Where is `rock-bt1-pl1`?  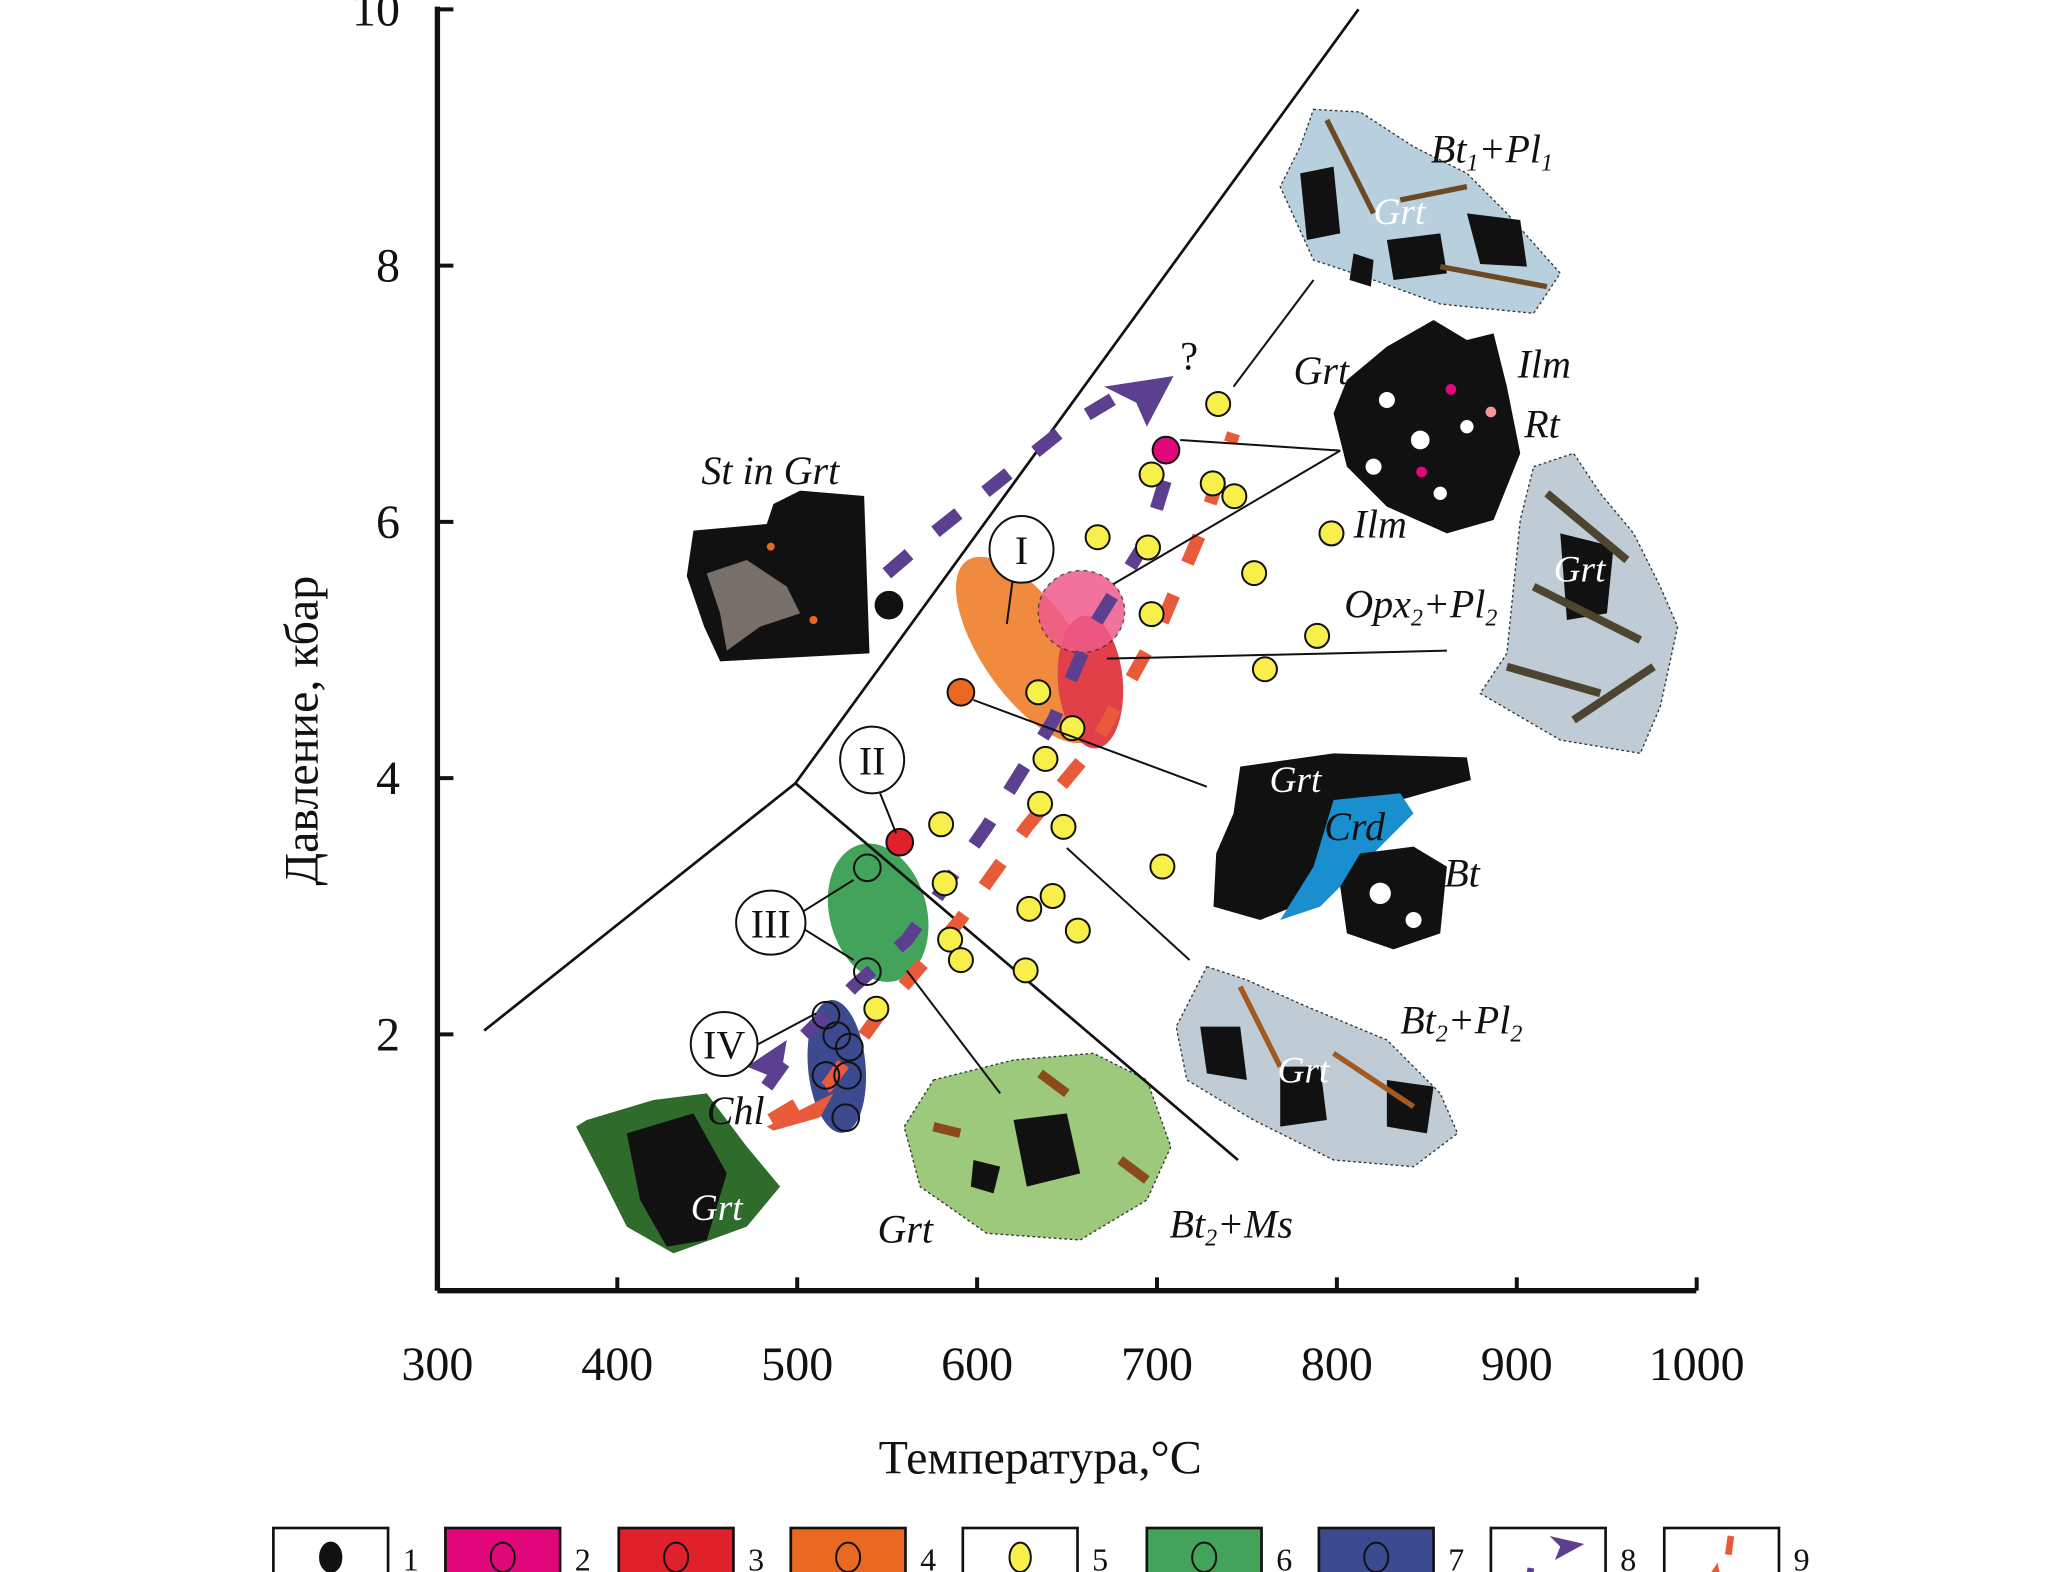 rock-bt1-pl1 is located at coordinates (1420, 211).